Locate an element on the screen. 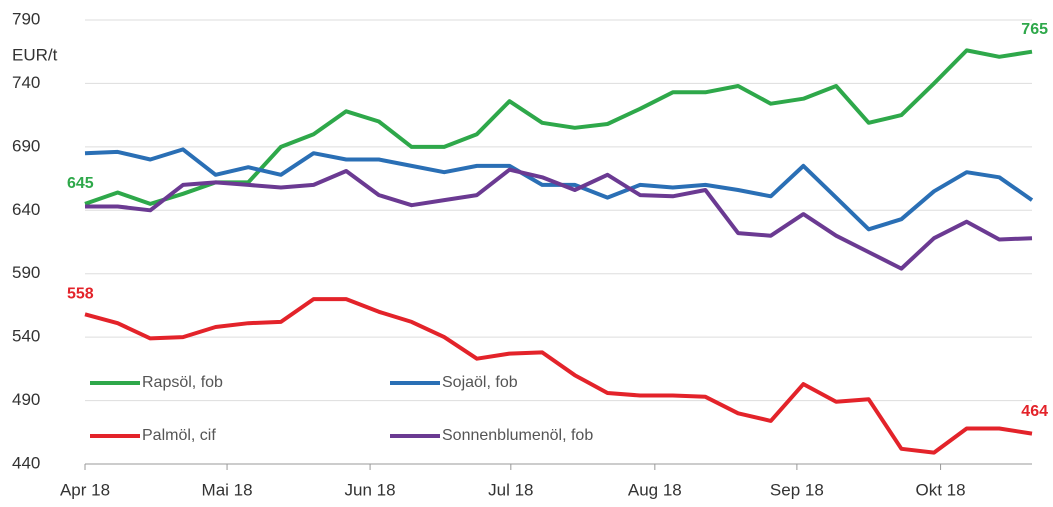 The height and width of the screenshot is (507, 1053). y-tick-label: 740 is located at coordinates (26, 82).